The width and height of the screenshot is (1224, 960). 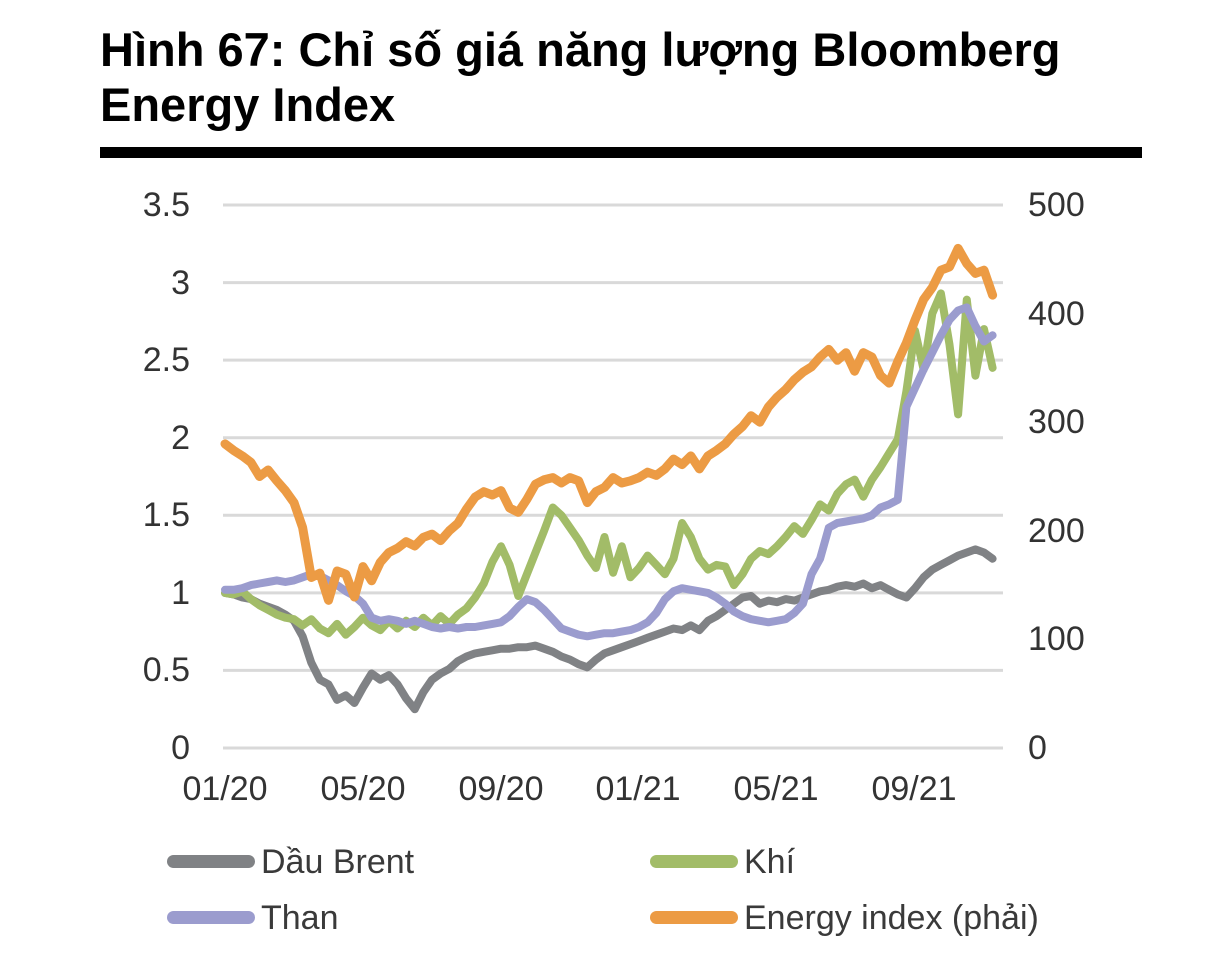 What do you see at coordinates (1056, 422) in the screenshot?
I see `right-axis-tick: 300` at bounding box center [1056, 422].